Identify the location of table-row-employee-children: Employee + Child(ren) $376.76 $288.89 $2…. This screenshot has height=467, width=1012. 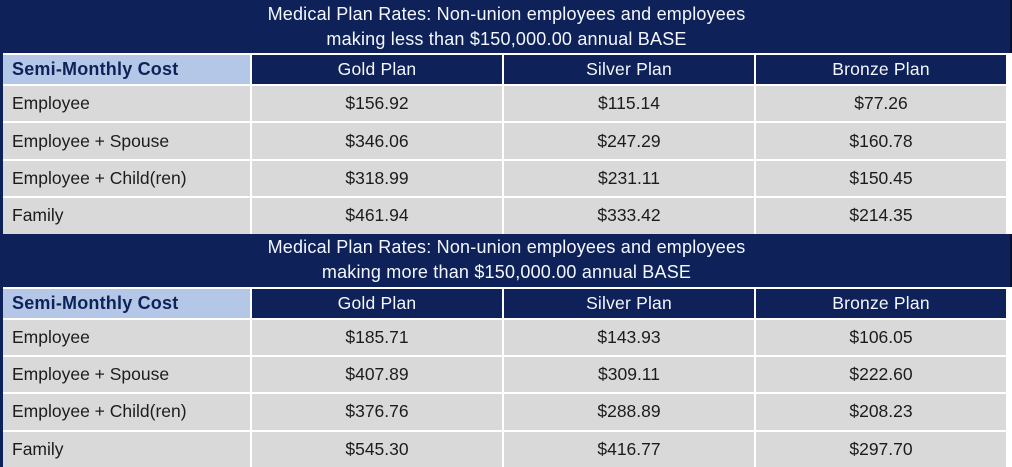
(504, 412).